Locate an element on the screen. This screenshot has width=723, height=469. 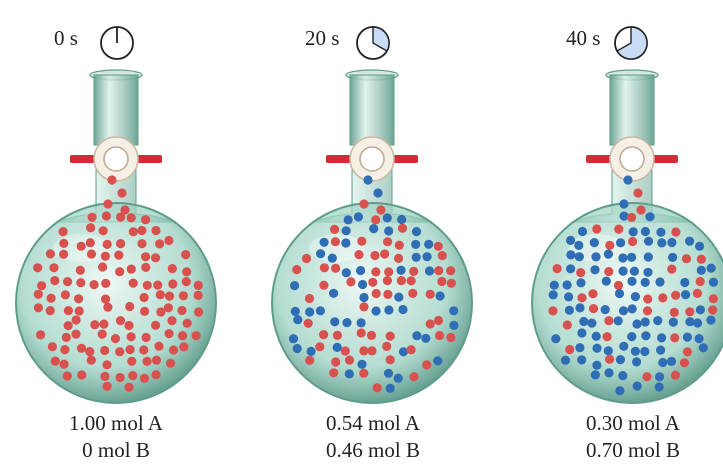
mol-b-label: 0.70 mol B is located at coordinates (633, 450).